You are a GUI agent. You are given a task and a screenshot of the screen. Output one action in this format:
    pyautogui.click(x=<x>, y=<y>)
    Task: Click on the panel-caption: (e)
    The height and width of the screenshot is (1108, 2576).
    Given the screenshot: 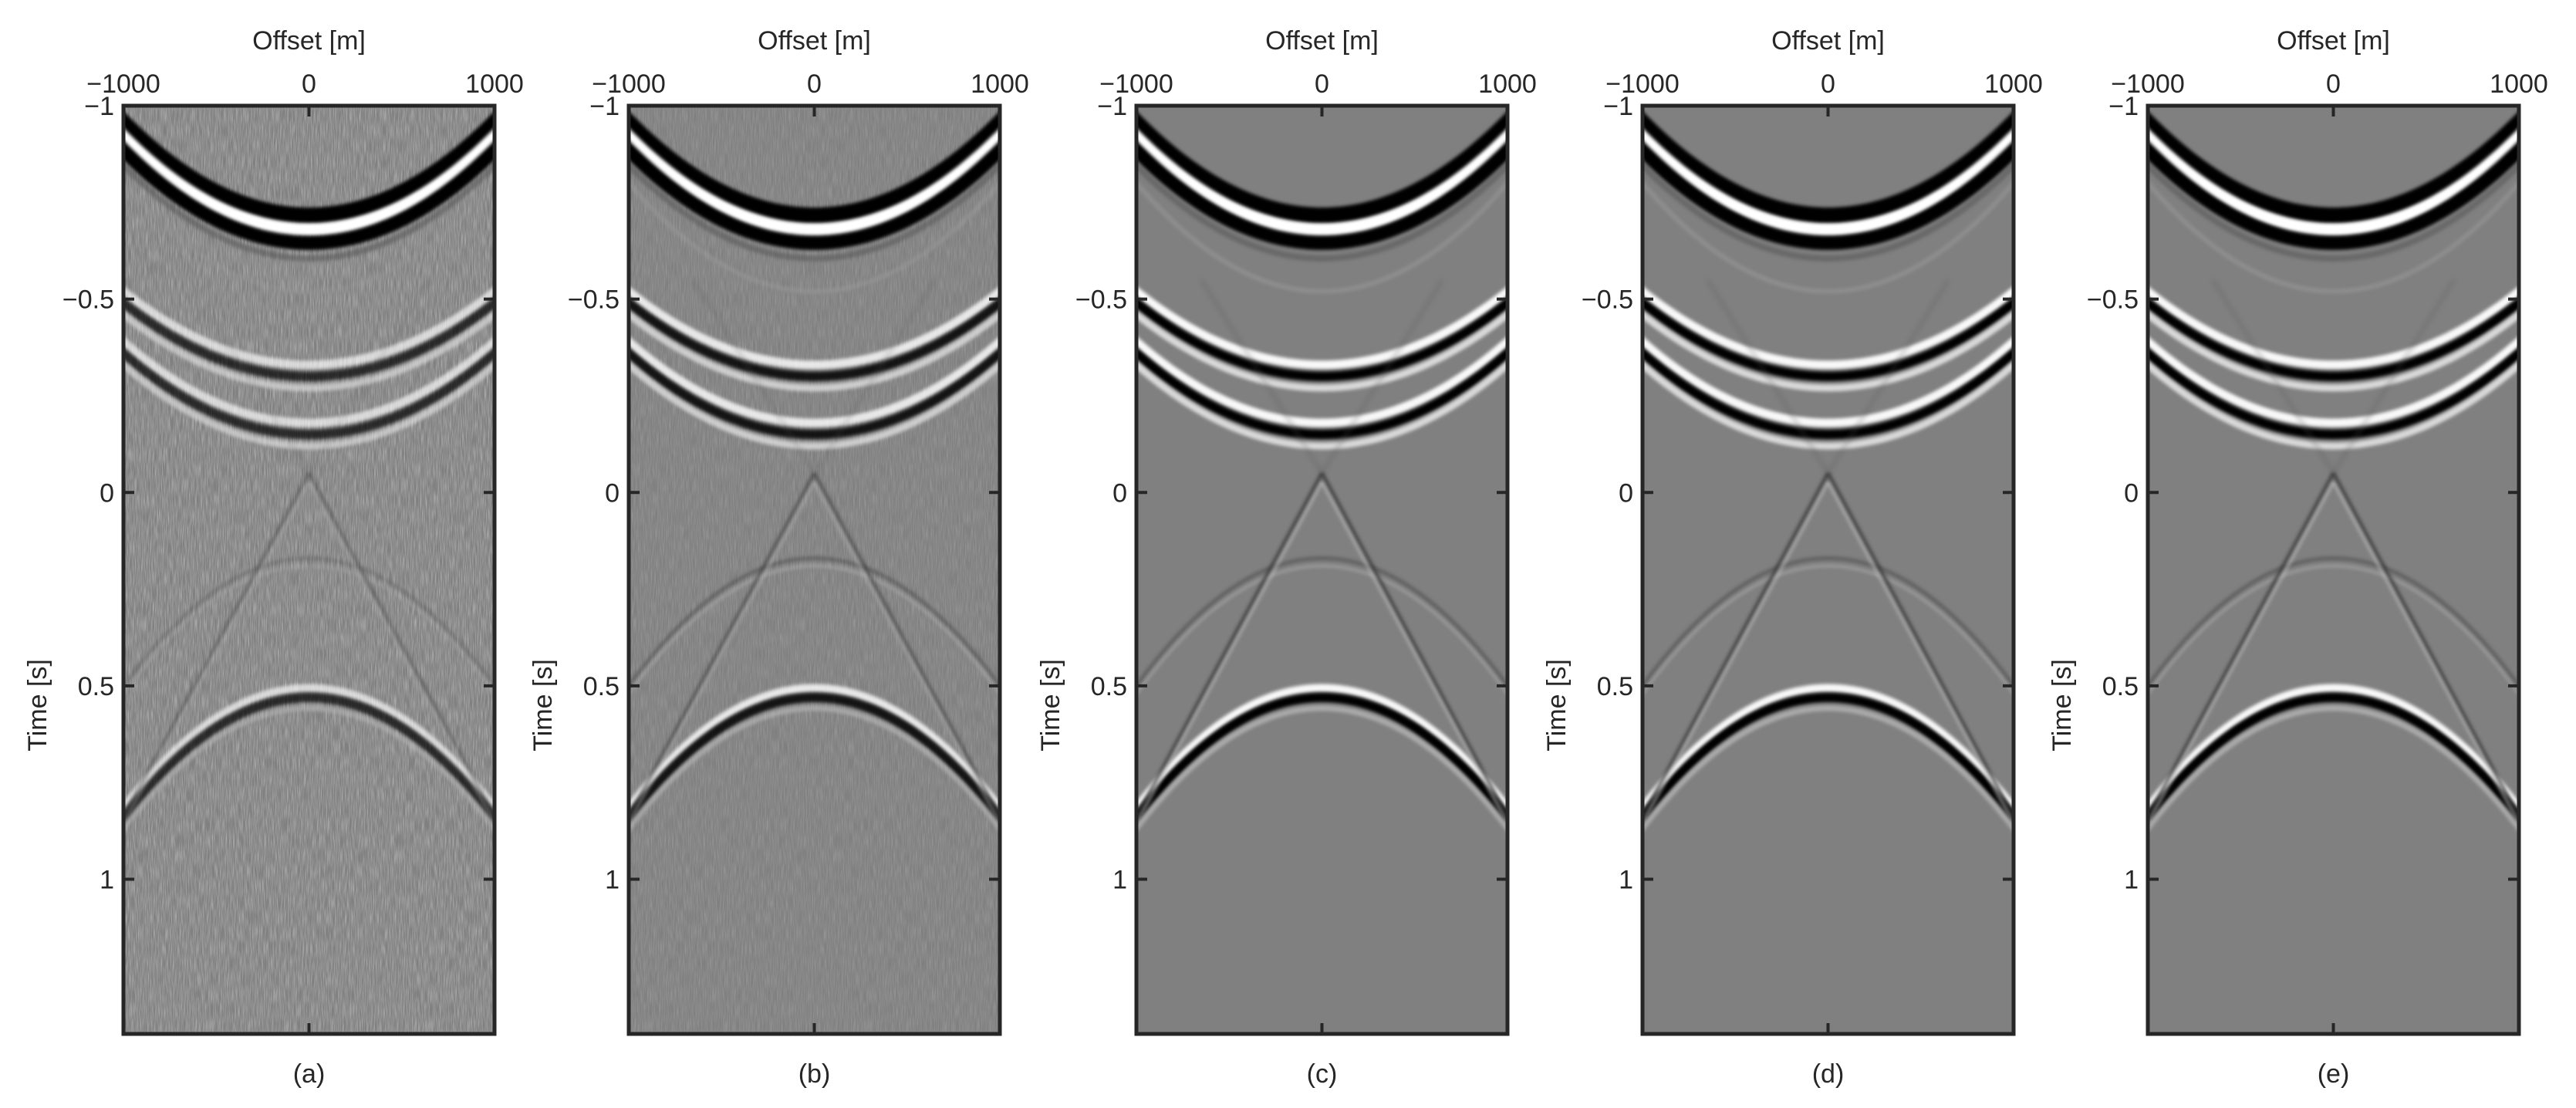 What is the action you would take?
    pyautogui.click(x=2334, y=1074)
    